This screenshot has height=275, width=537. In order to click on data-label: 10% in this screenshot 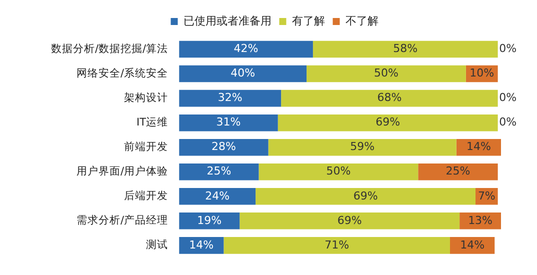, I will do `click(482, 73)`.